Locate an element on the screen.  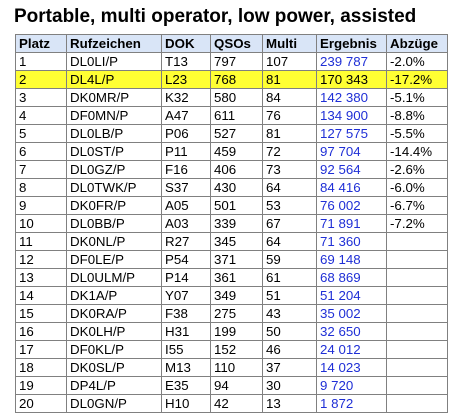
table-row: 5 DL0LB/P P06 527 81 127 575 -5.5% is located at coordinates (231, 133).